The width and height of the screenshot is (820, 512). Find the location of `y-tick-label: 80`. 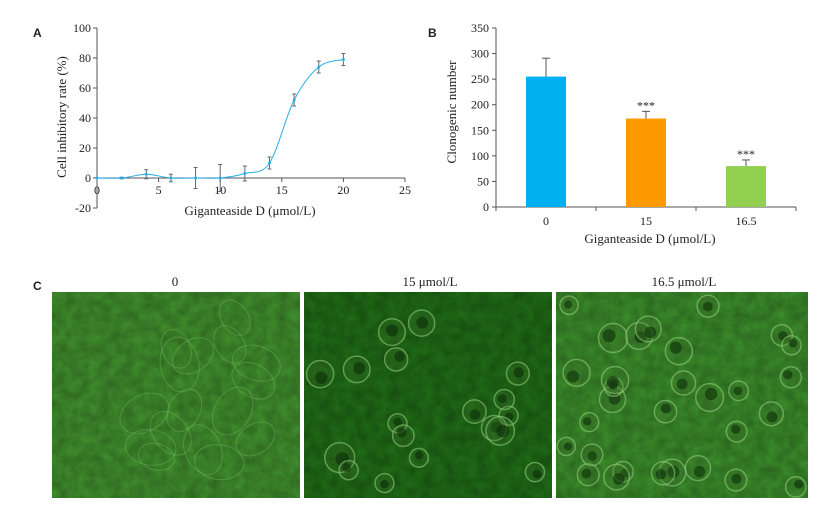

y-tick-label: 80 is located at coordinates (85, 58).